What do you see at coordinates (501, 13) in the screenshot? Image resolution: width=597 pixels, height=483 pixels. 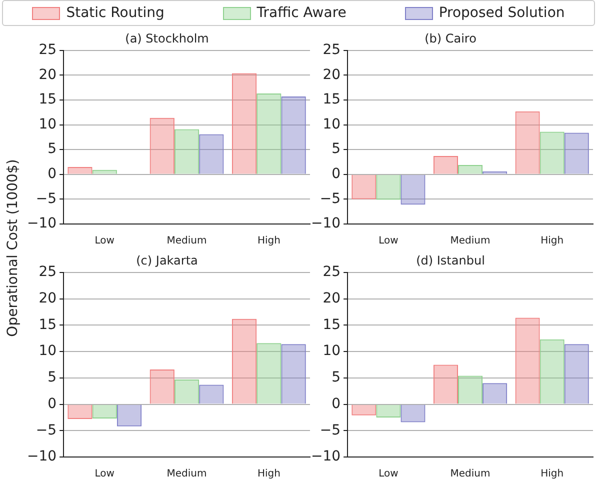 I see `legend-label: Proposed Solution` at bounding box center [501, 13].